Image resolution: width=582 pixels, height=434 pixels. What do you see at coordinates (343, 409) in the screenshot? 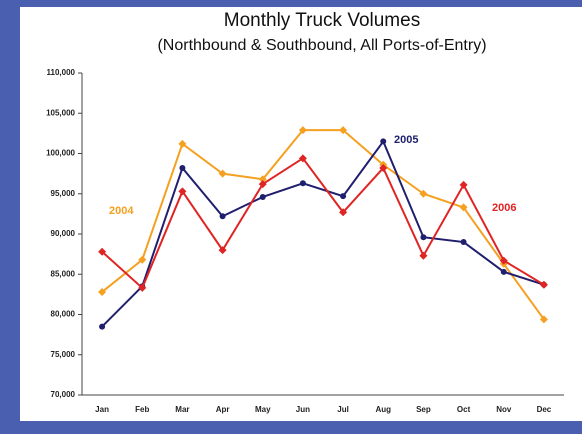
I see `x-tick-label: Jul` at bounding box center [343, 409].